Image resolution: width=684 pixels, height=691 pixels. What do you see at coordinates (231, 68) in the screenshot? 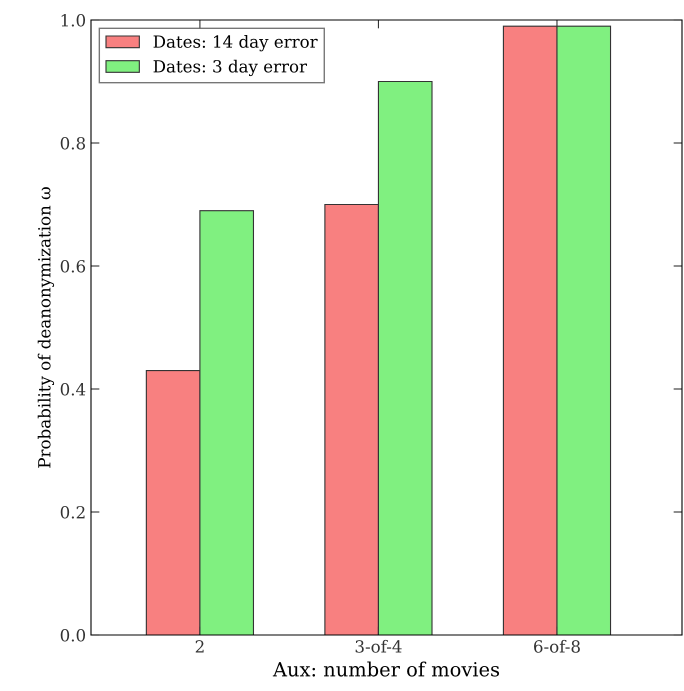
I see `legend-label: Dates: 3 day error` at bounding box center [231, 68].